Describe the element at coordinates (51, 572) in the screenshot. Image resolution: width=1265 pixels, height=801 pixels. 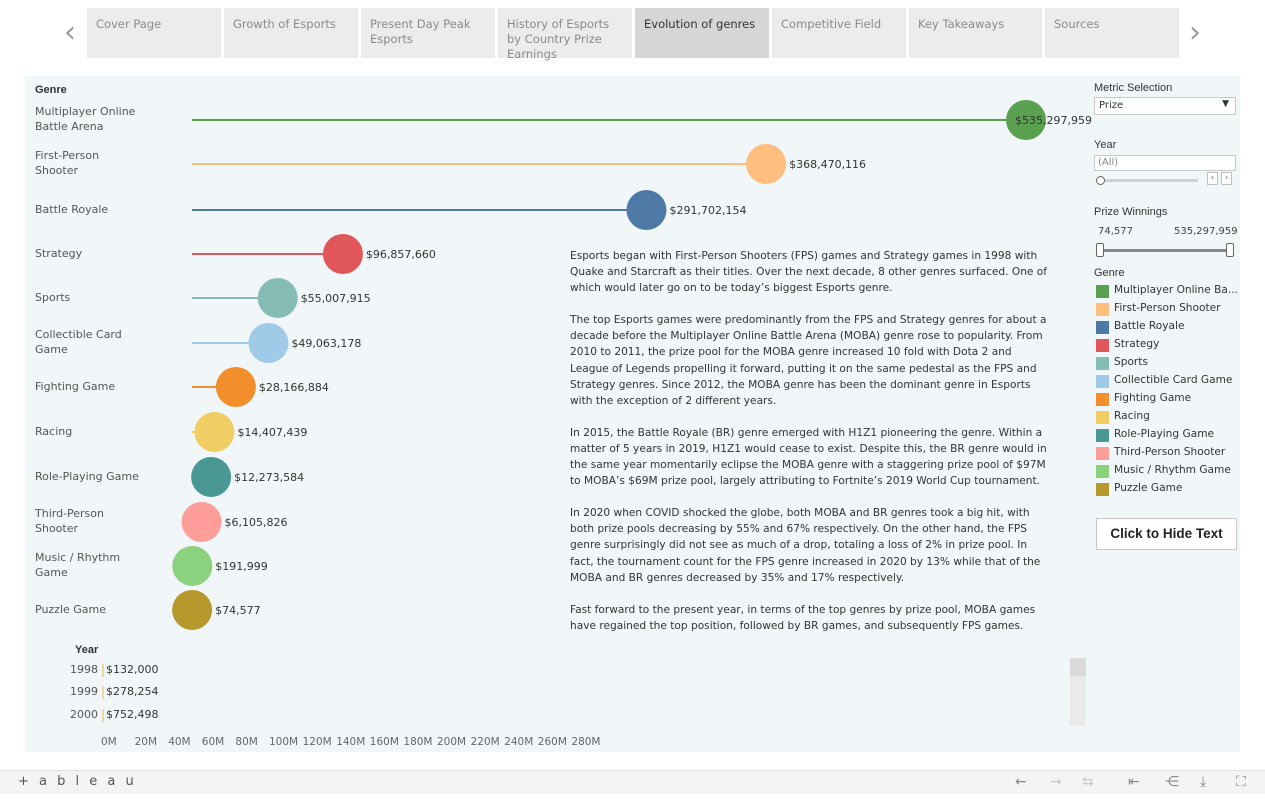
I see `genre-label-line: Game` at that location.